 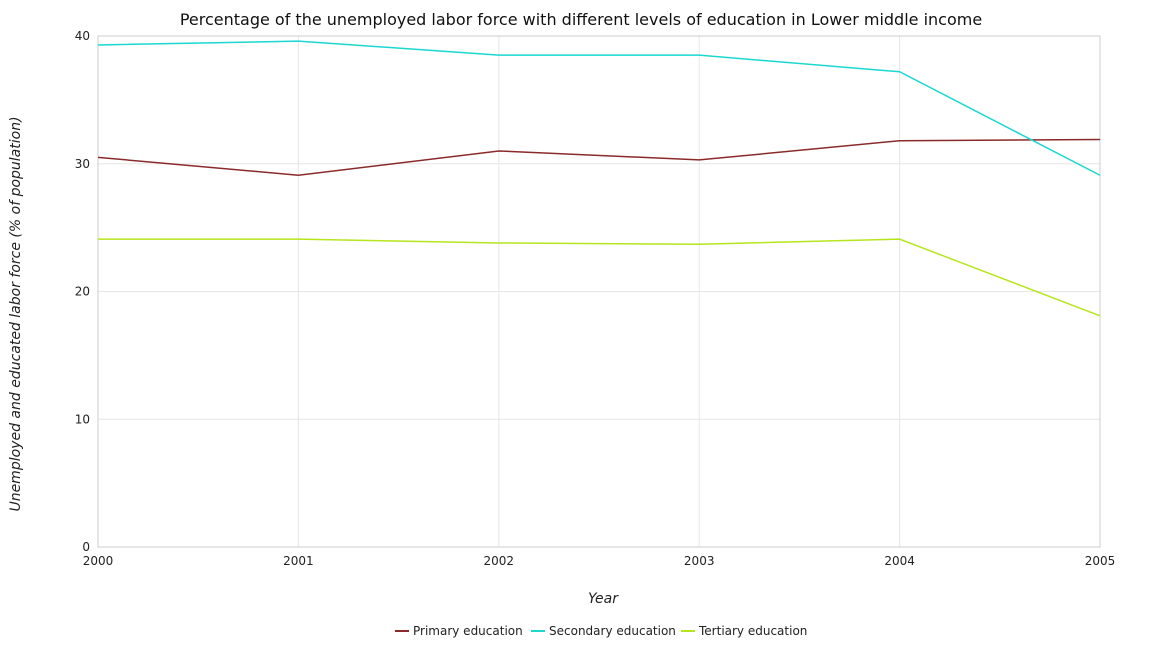 I want to click on legend-label: Tertiary education, so click(x=752, y=631).